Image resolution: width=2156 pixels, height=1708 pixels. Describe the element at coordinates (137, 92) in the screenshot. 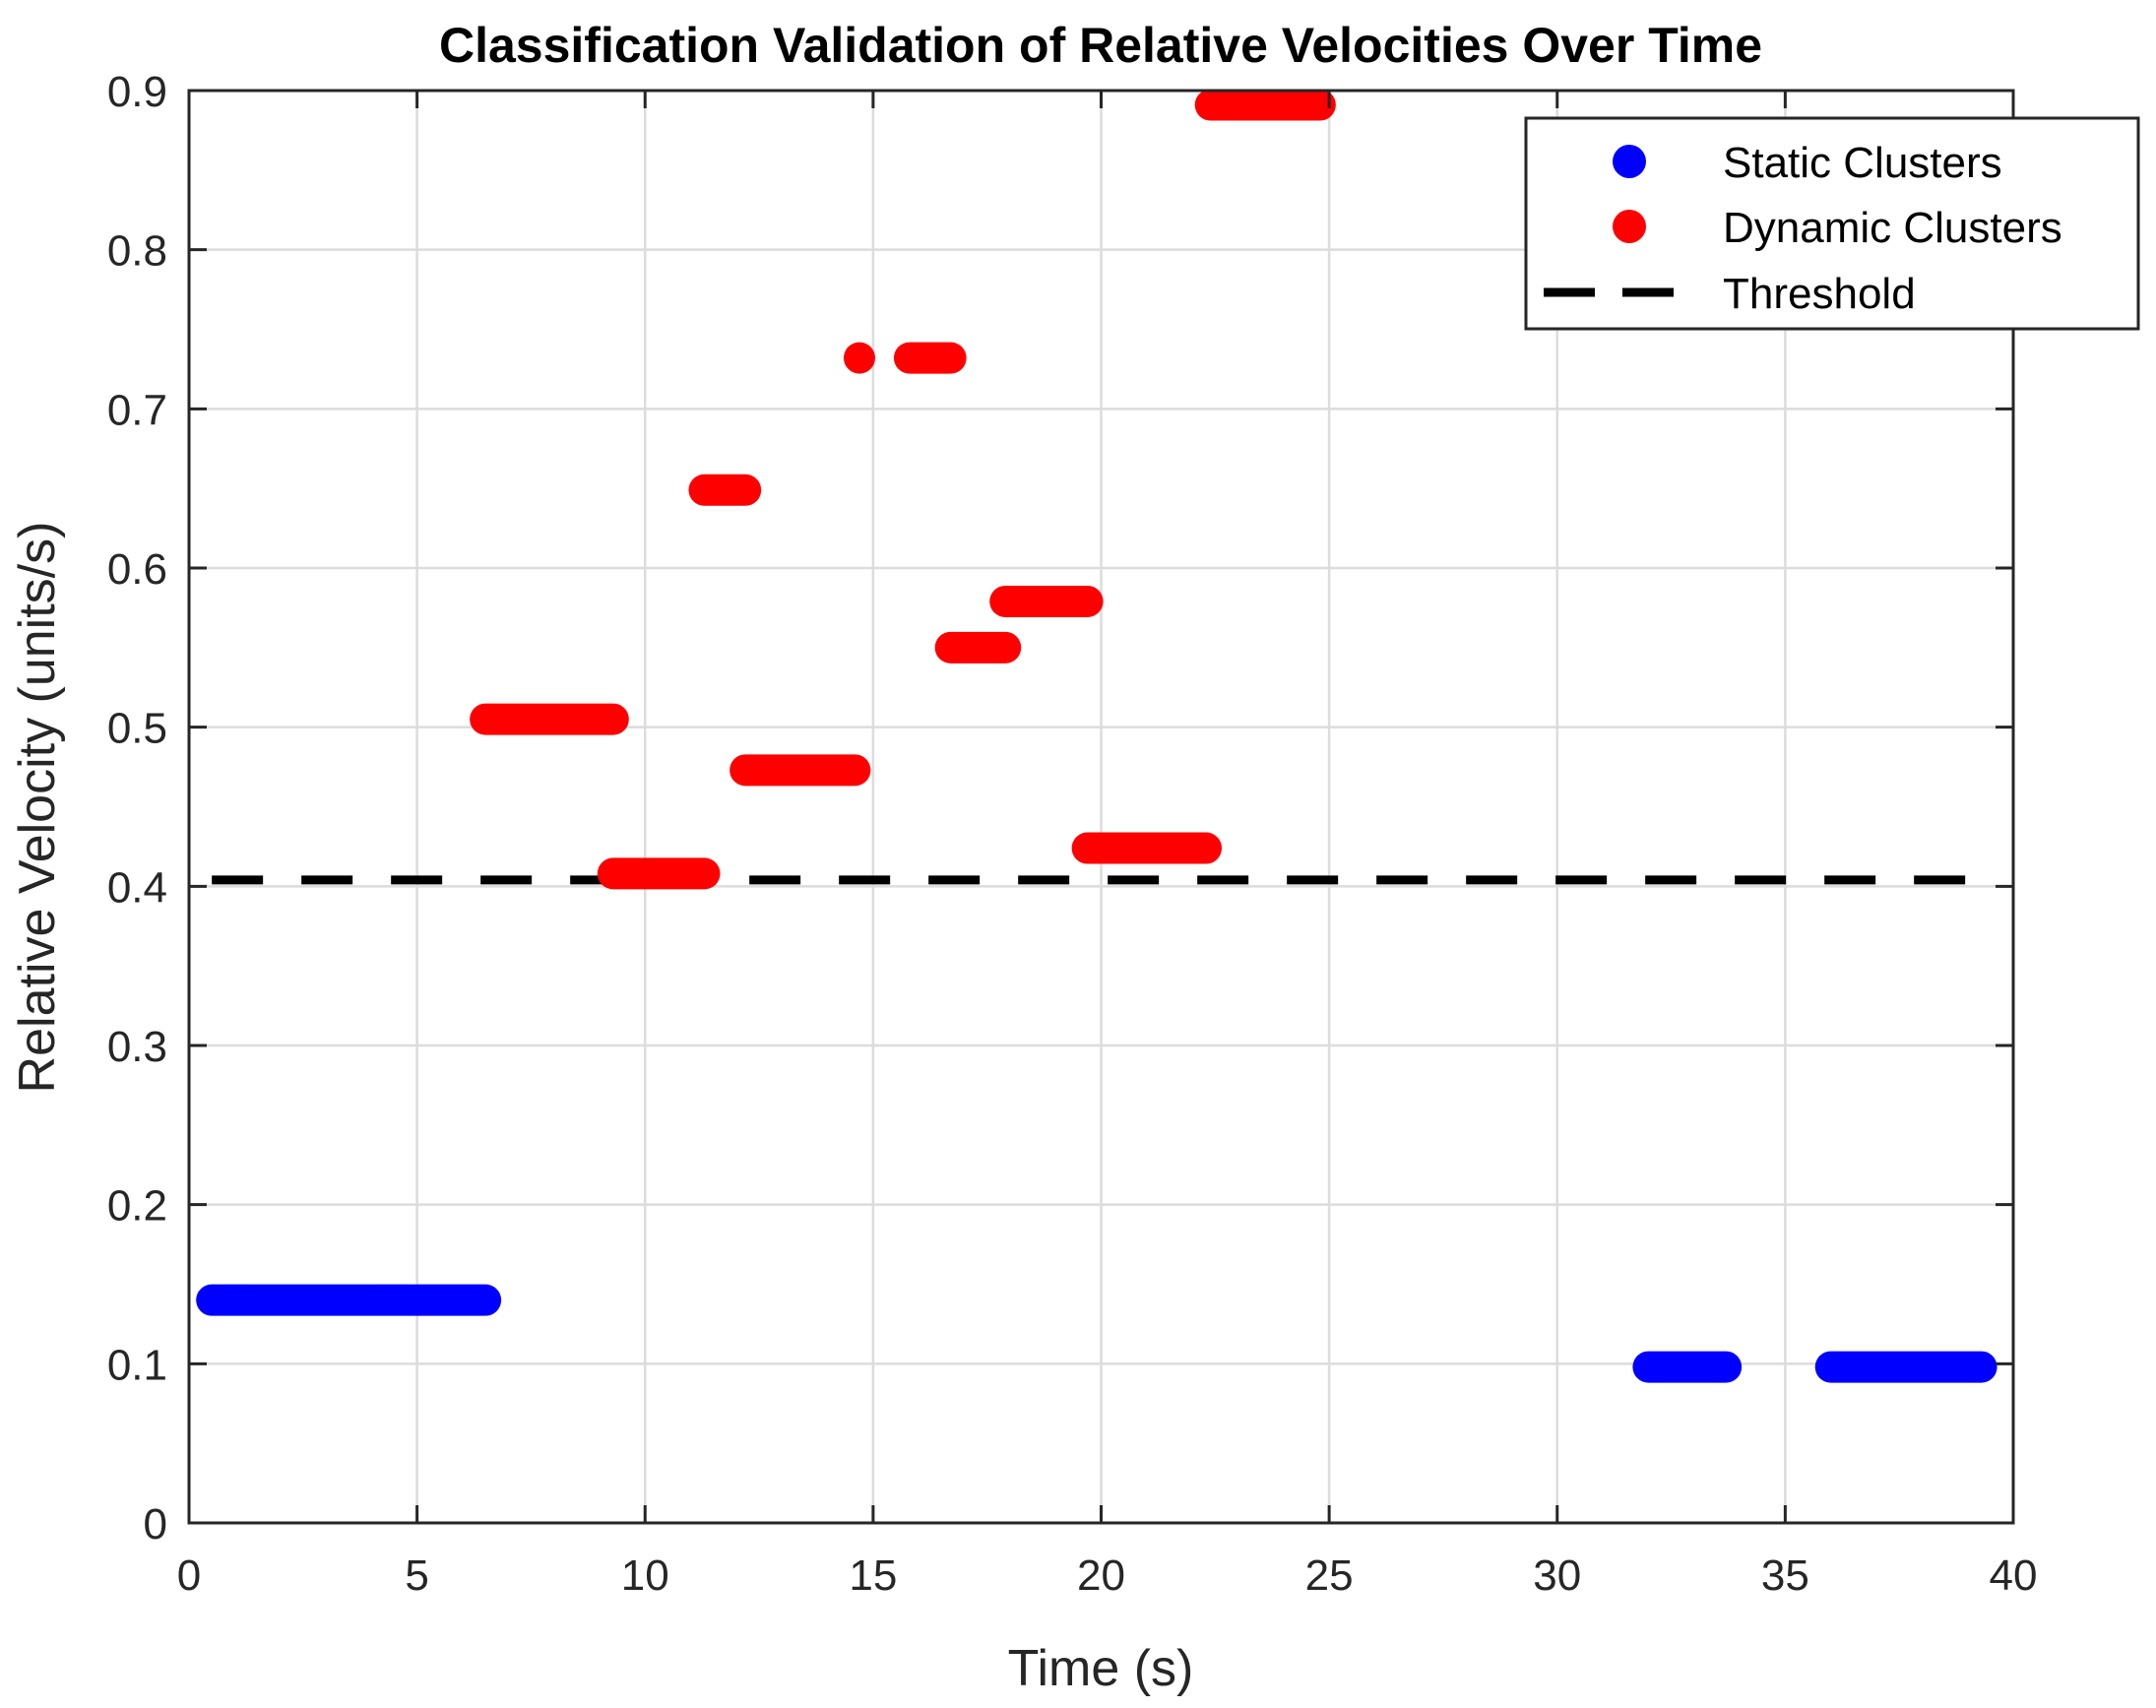

I see `y-tick-label: 0.9` at that location.